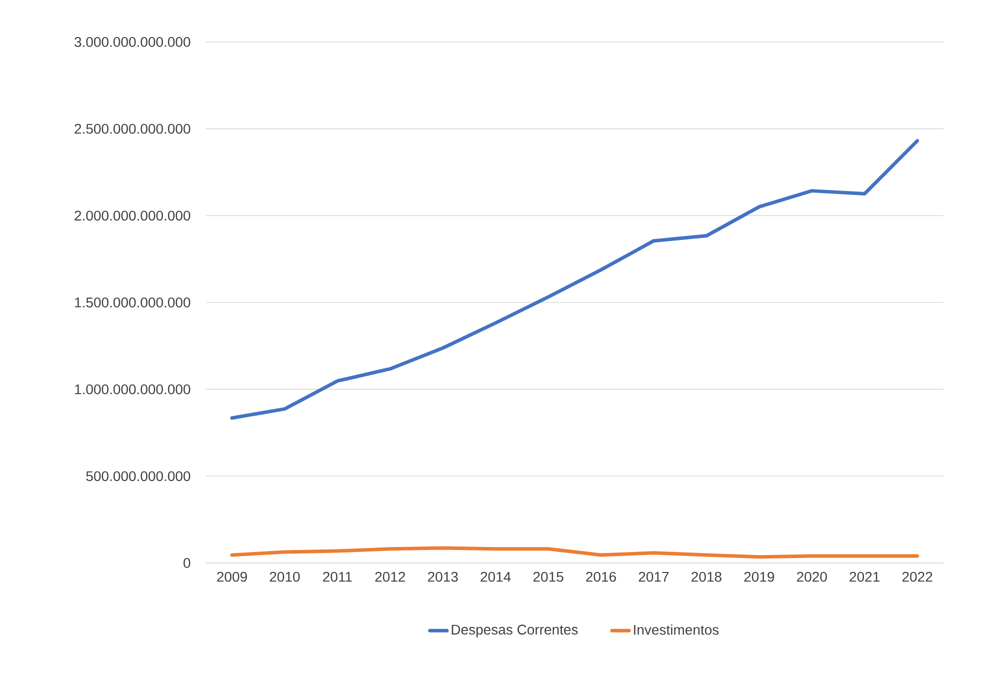 This screenshot has width=985, height=686. What do you see at coordinates (132, 215) in the screenshot?
I see `y-tick-label: 2.000.000.000.000` at bounding box center [132, 215].